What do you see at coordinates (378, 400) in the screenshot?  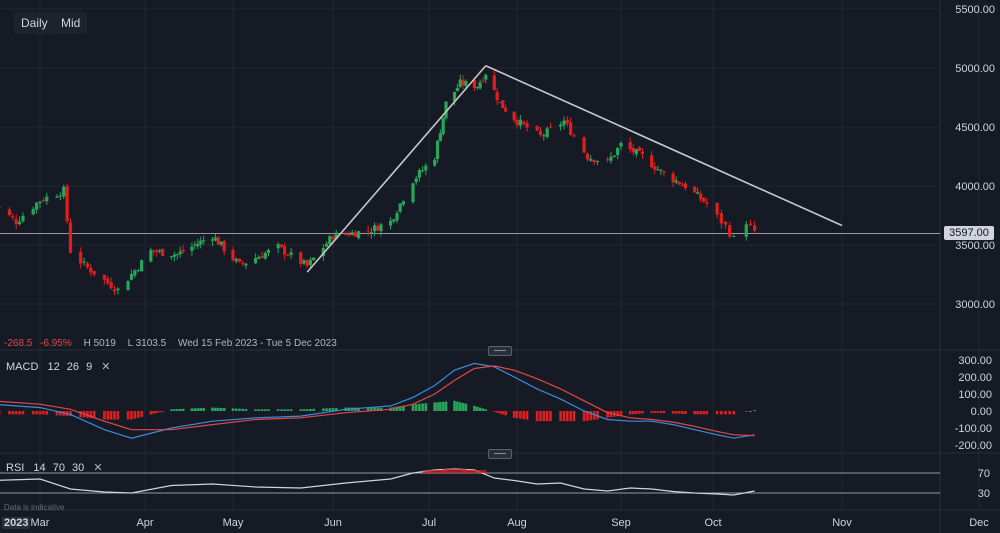 I see `macd-pane` at bounding box center [378, 400].